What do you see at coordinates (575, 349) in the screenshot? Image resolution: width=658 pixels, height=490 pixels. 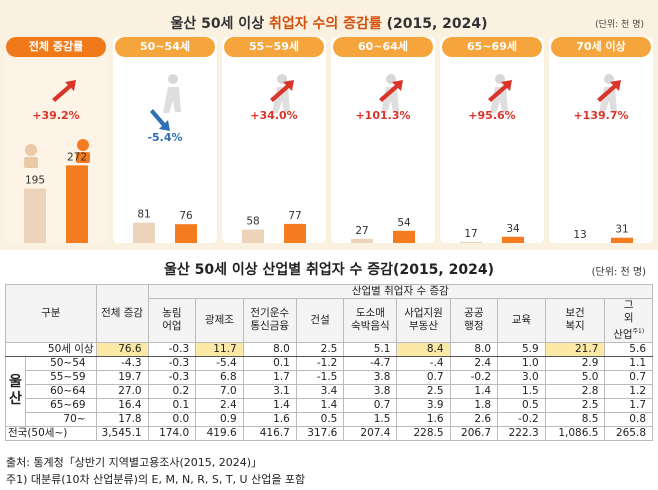 I see `value-cell: 21.7` at bounding box center [575, 349].